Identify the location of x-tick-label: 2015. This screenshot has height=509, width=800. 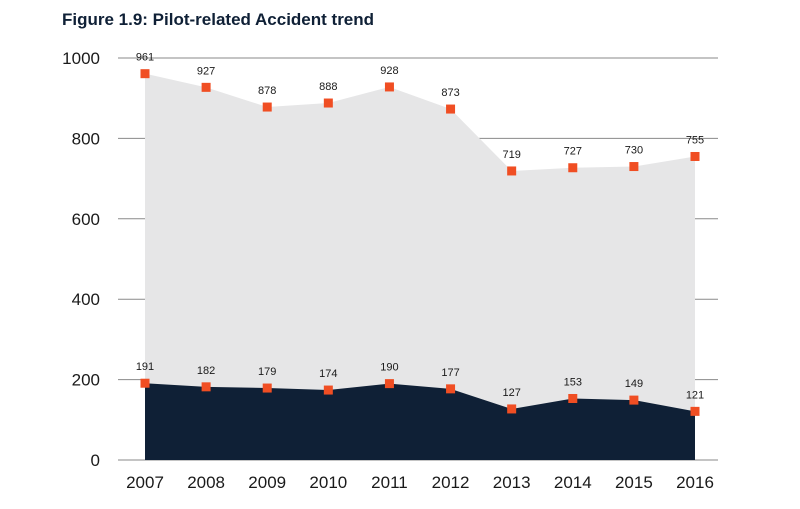
(634, 482).